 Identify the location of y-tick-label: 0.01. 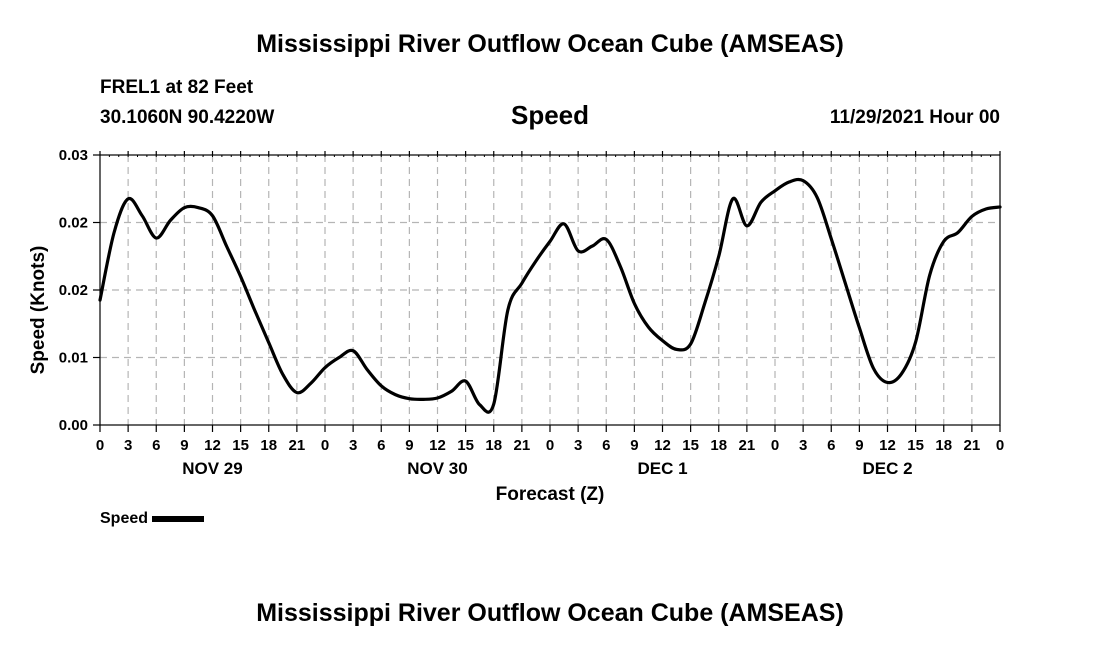
(73, 358).